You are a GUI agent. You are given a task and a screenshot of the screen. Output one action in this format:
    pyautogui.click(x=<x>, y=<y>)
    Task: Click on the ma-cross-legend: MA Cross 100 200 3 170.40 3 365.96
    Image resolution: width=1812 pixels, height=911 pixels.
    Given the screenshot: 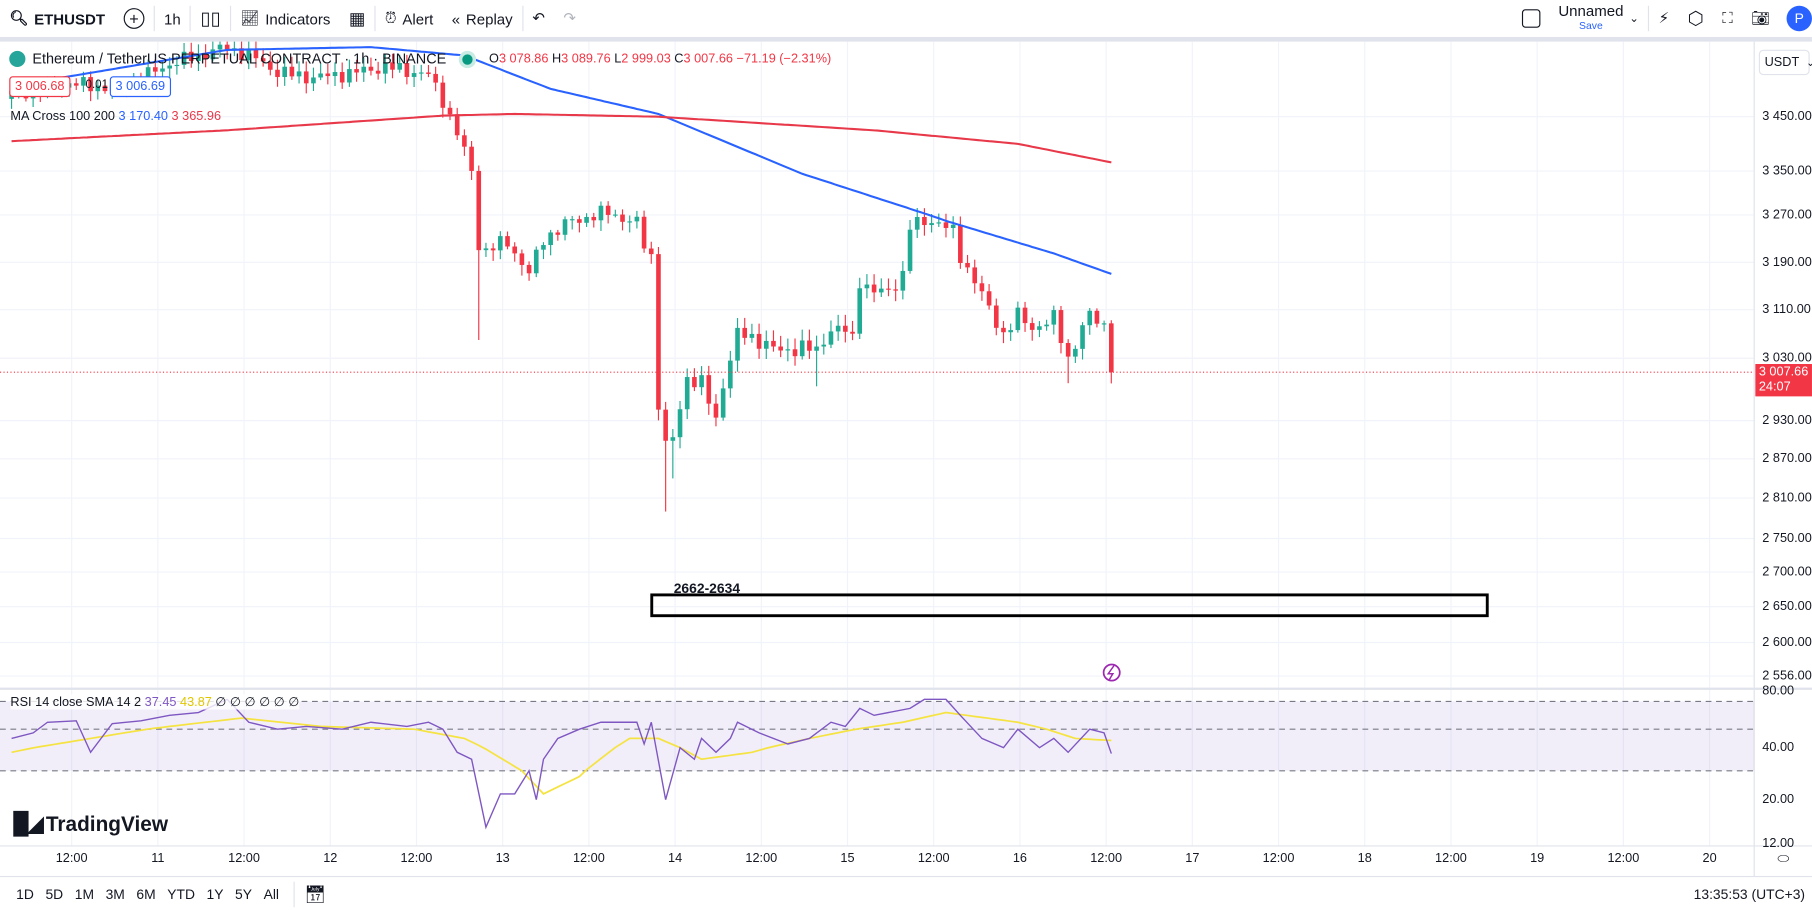 What is the action you would take?
    pyautogui.click(x=115, y=117)
    